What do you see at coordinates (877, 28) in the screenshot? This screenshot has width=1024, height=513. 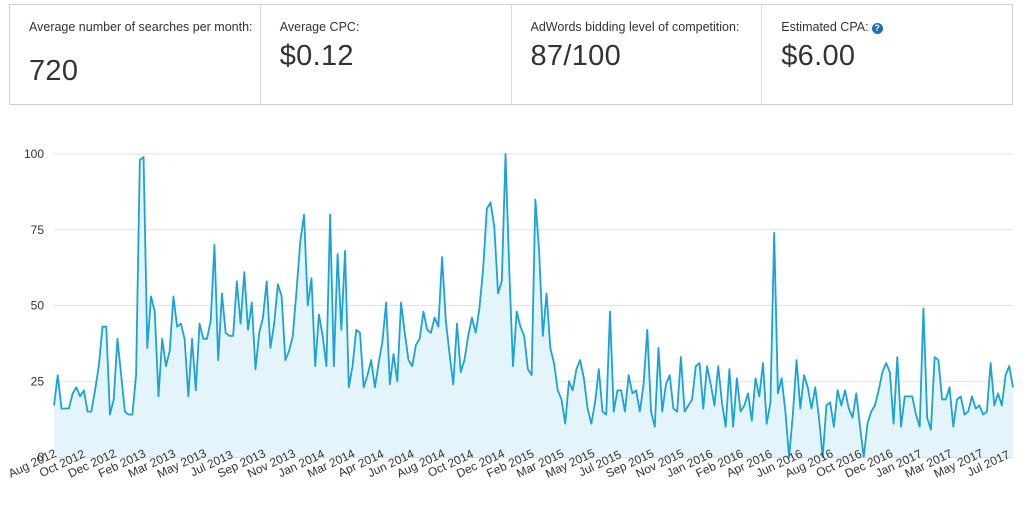 I see `question-circle-icon: ?` at bounding box center [877, 28].